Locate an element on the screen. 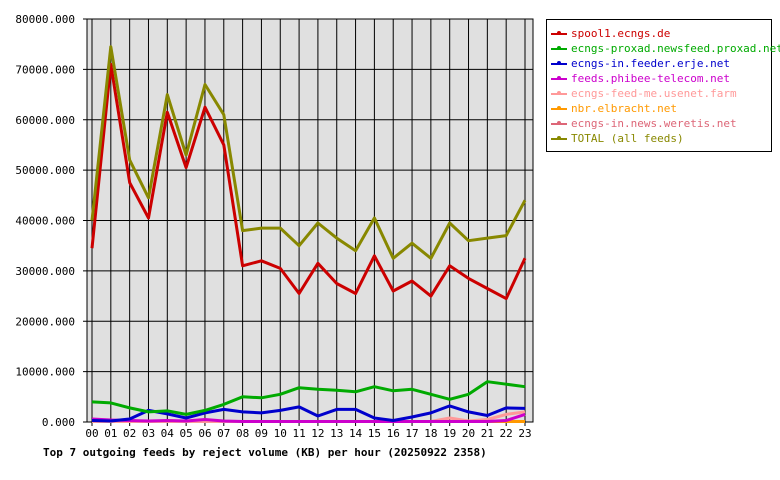 The height and width of the screenshot is (480, 780). y-tick-label: 40000.000 is located at coordinates (45, 221).